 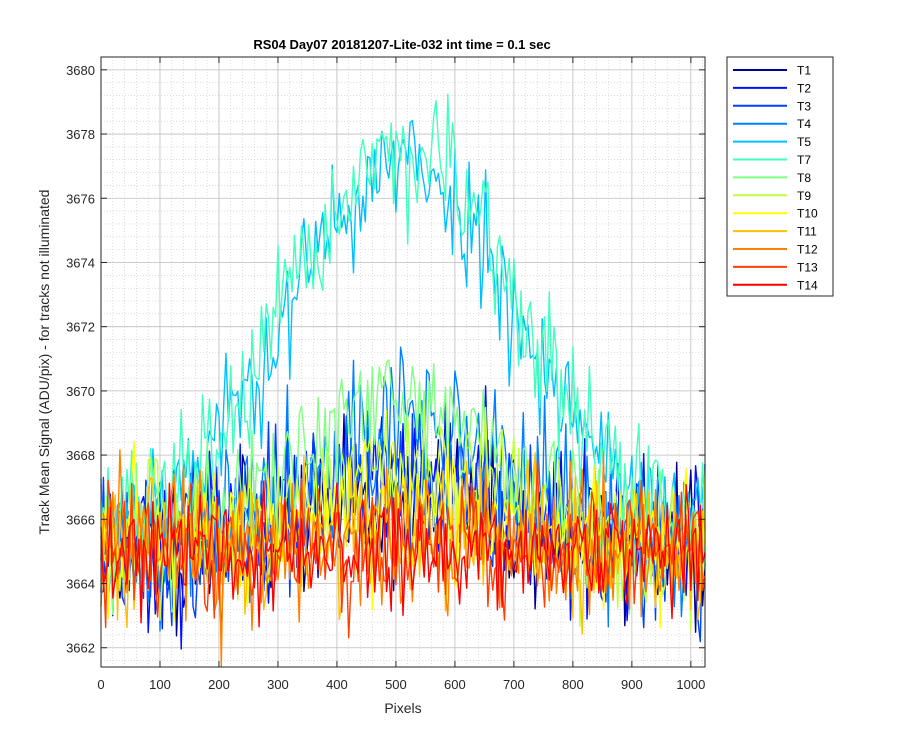 I want to click on y-tick-label: 3678, so click(x=80, y=134).